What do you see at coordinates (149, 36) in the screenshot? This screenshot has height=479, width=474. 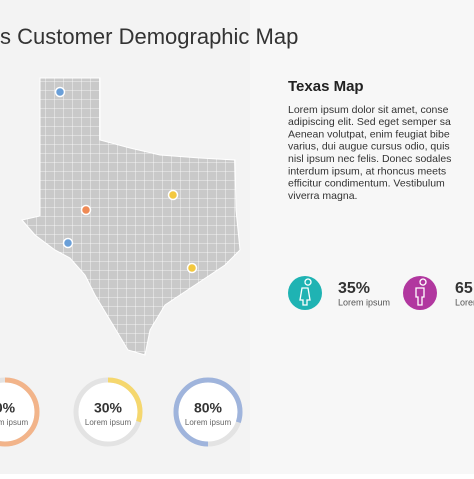 I see `title: s Customer Demographic Map` at bounding box center [149, 36].